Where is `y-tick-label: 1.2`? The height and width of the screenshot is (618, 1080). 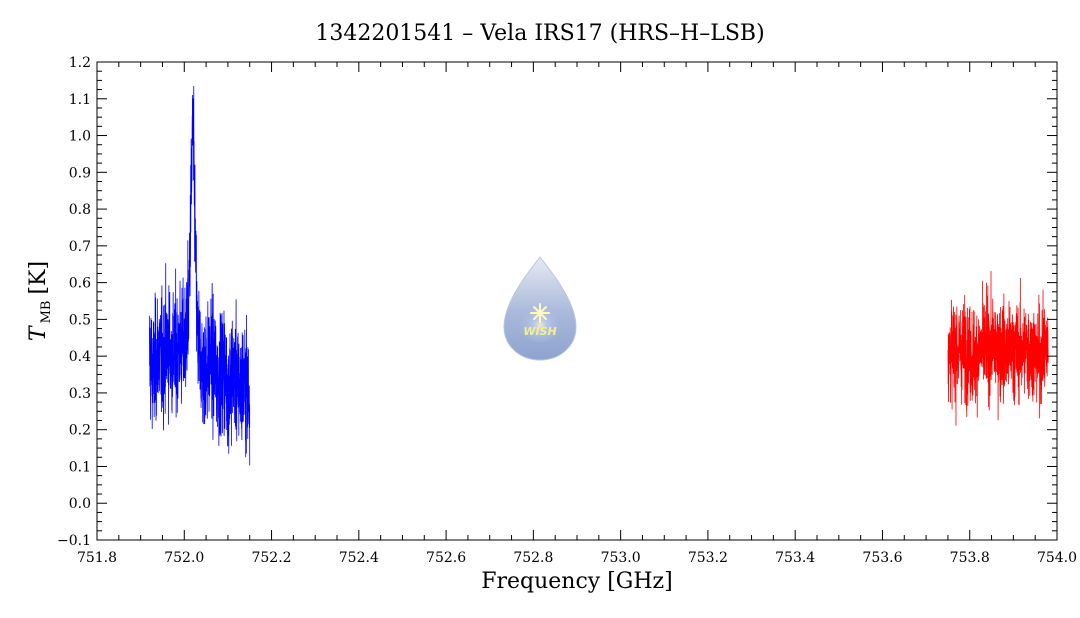
y-tick-label: 1.2 is located at coordinates (80, 63).